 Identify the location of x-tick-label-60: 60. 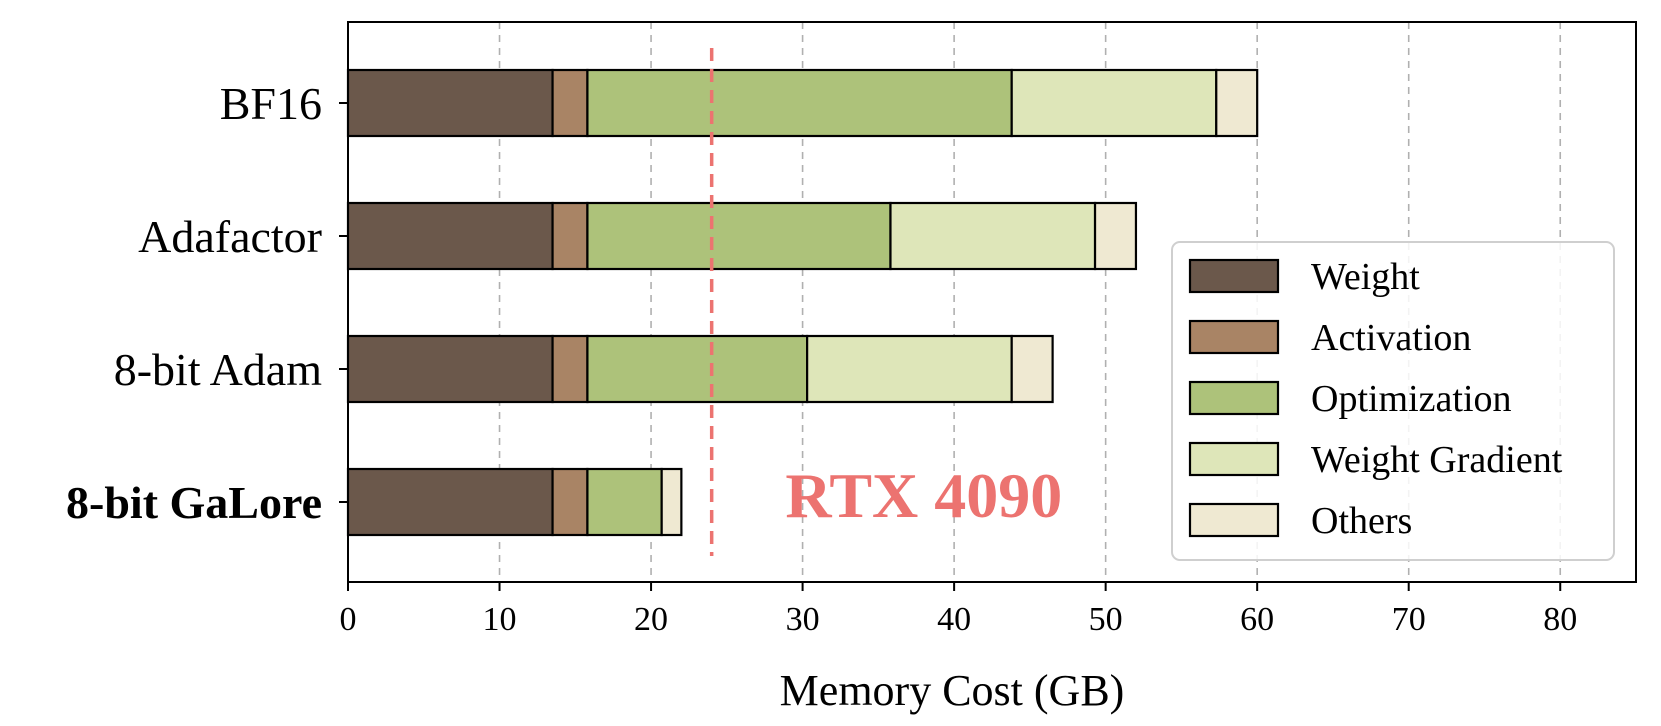
(1257, 619).